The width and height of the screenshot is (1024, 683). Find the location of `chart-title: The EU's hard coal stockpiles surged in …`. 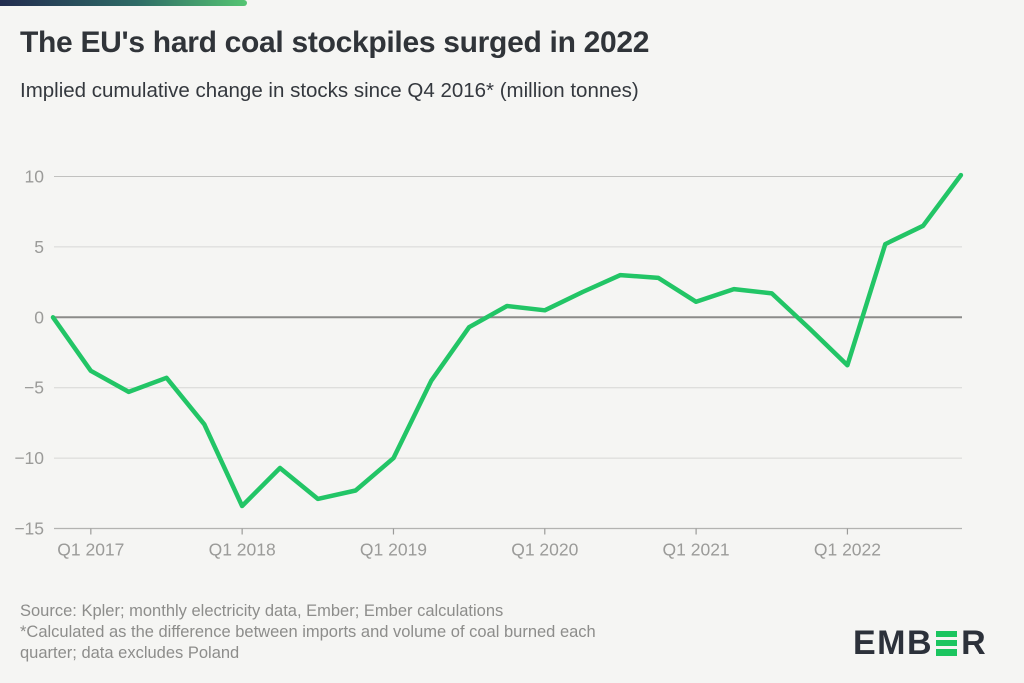

chart-title: The EU's hard coal stockpiles surged in … is located at coordinates (335, 42).